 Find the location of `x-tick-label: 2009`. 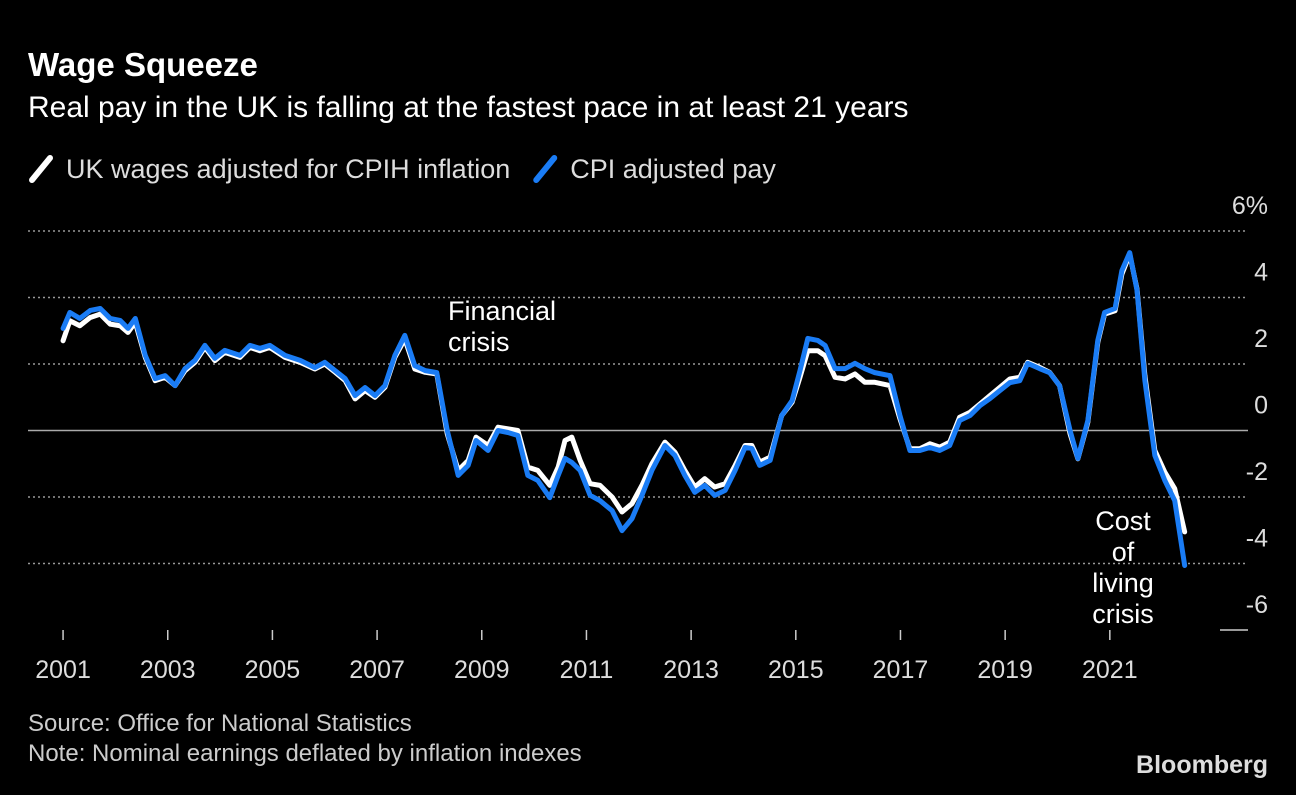

x-tick-label: 2009 is located at coordinates (482, 670).